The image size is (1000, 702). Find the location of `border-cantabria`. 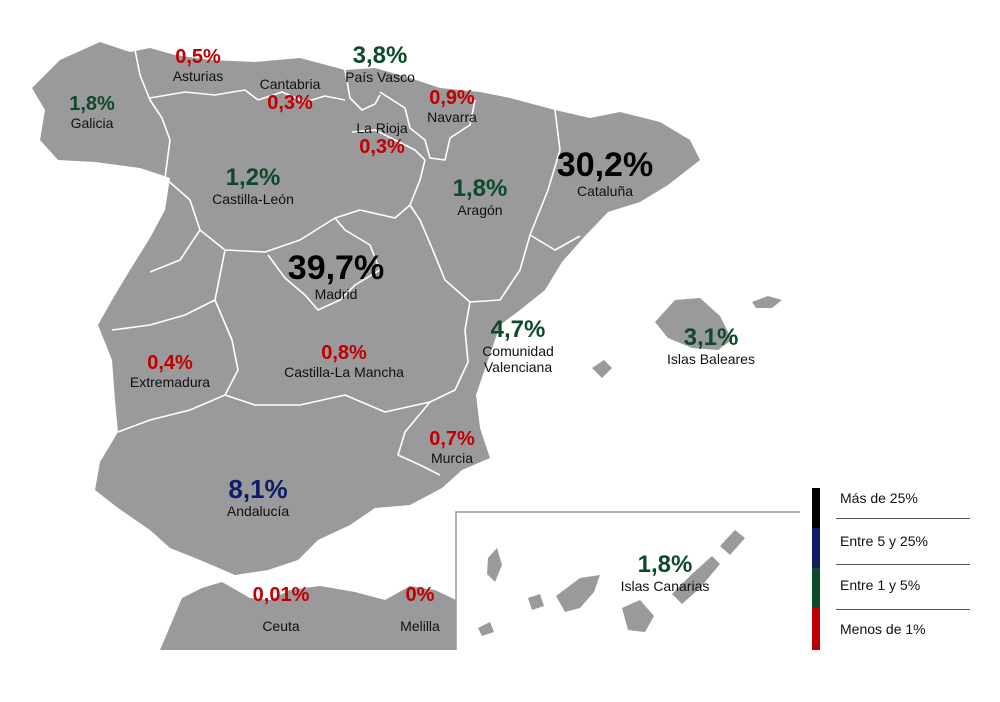

border-cantabria is located at coordinates (301, 97).